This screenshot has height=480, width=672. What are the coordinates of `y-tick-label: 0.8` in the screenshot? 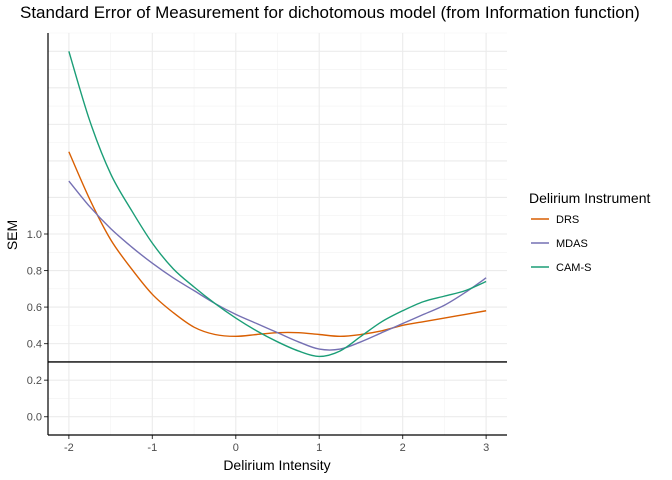 It's located at (34, 272).